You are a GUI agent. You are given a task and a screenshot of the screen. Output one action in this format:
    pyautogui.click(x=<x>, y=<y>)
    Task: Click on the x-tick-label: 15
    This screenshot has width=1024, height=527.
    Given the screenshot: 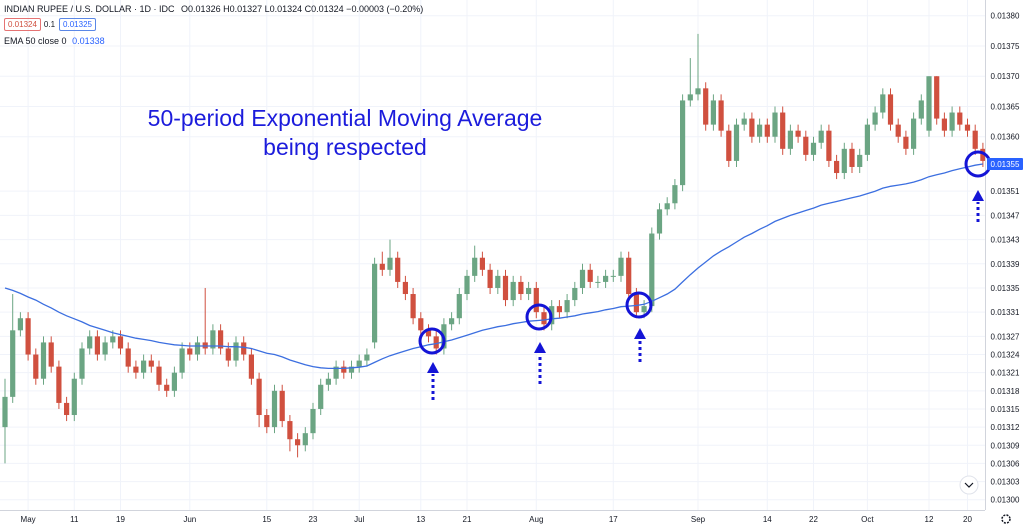 What is the action you would take?
    pyautogui.click(x=266, y=519)
    